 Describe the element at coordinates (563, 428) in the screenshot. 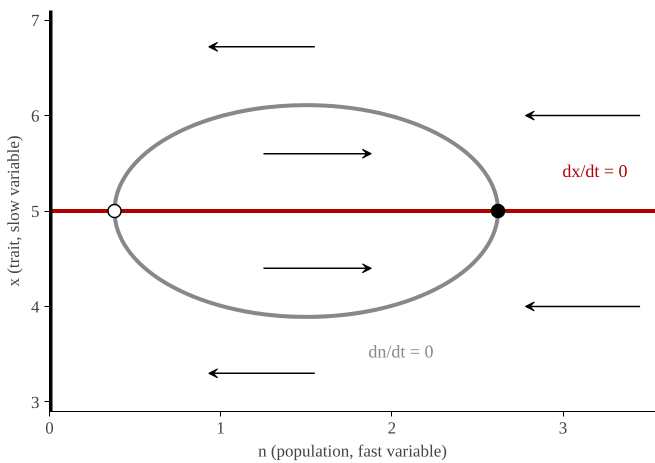

I see `x-tick-label: 3` at that location.